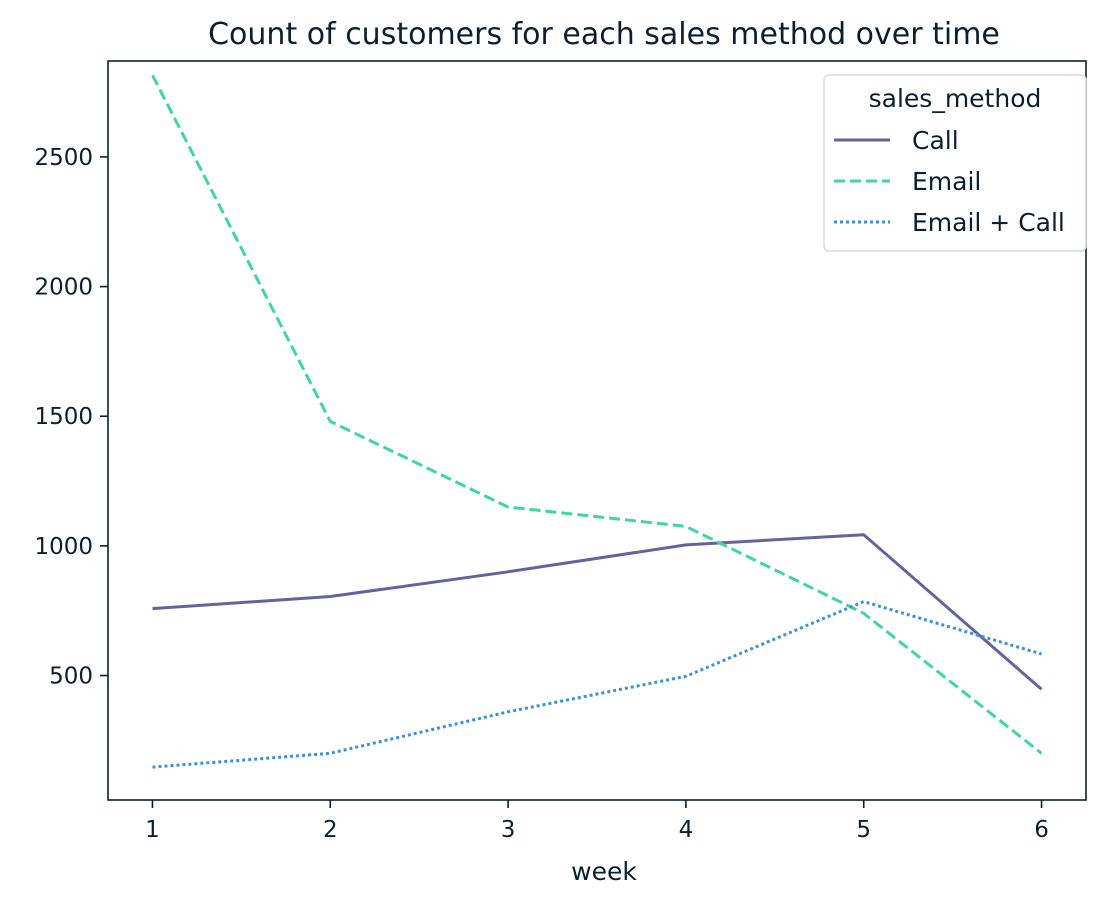 The image size is (1119, 907). What do you see at coordinates (863, 830) in the screenshot?
I see `x-tick-label: 5` at bounding box center [863, 830].